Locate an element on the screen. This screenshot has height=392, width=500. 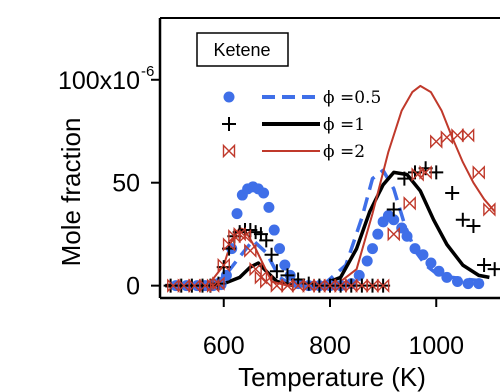
legend-item-3-marker is located at coordinates (229, 151).